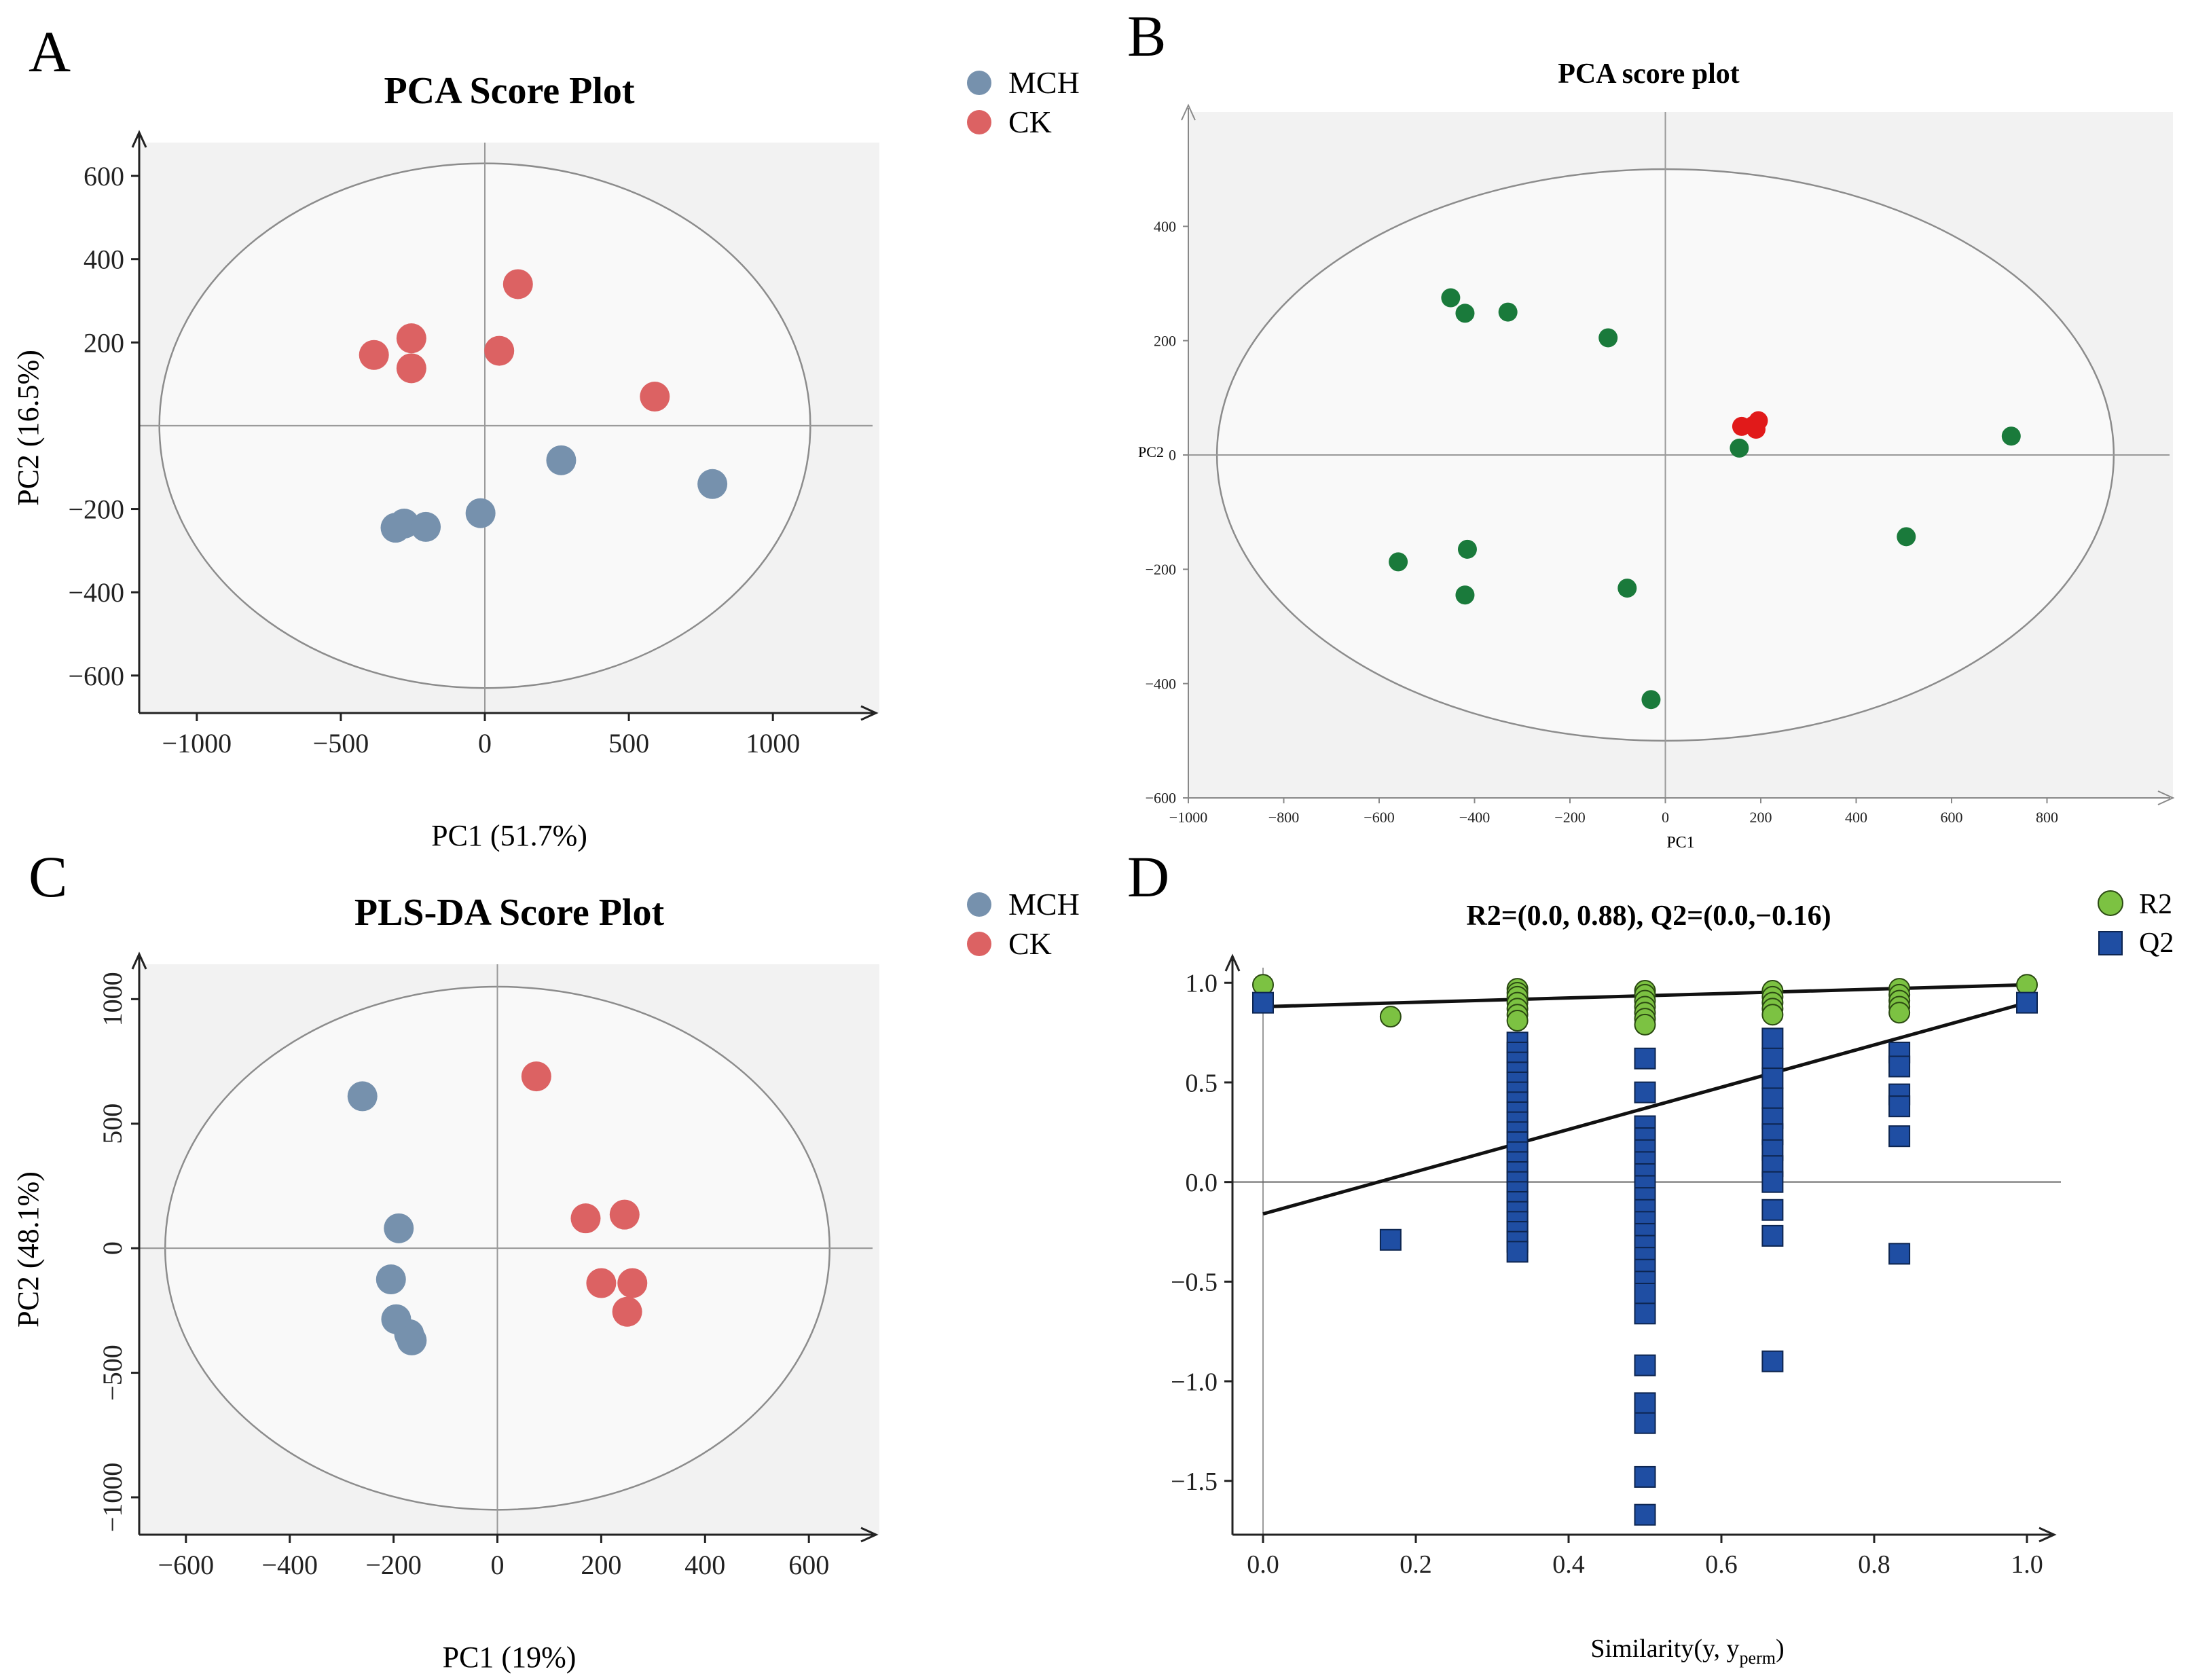  What do you see at coordinates (28, 428) in the screenshot?
I see `y-axis-label: PC2 (16.5%)` at bounding box center [28, 428].